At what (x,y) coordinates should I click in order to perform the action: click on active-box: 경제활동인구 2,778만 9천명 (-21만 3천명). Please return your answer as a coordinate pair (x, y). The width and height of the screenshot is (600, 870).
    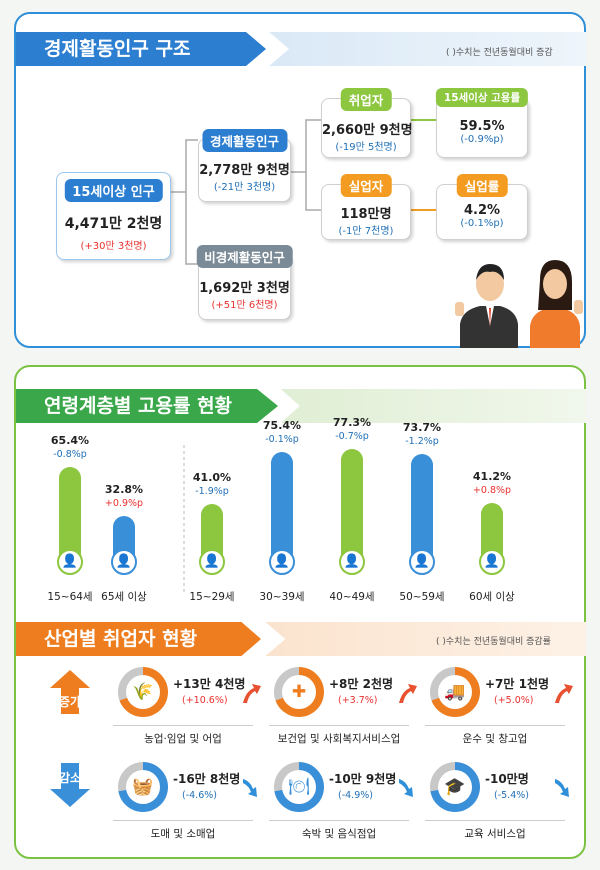
    Looking at the image, I should click on (244, 165).